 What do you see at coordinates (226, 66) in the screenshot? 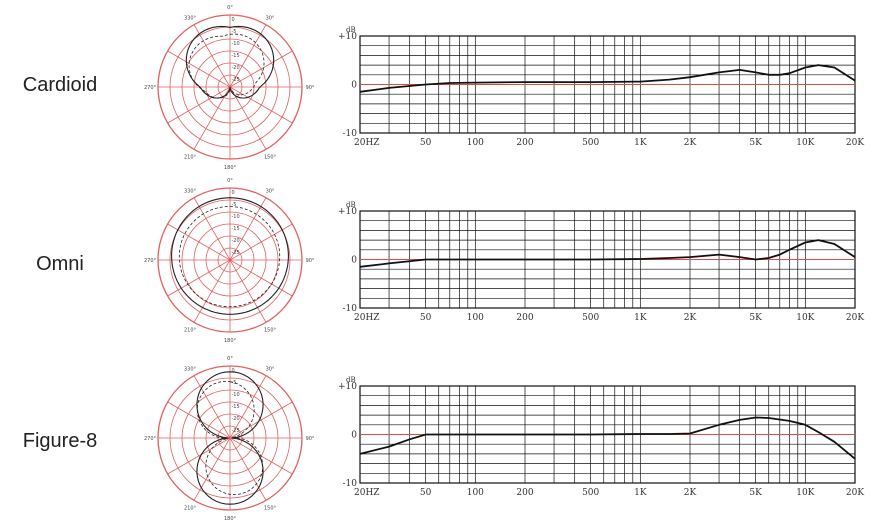
I see `polar-pattern-curve-cardioid` at bounding box center [226, 66].